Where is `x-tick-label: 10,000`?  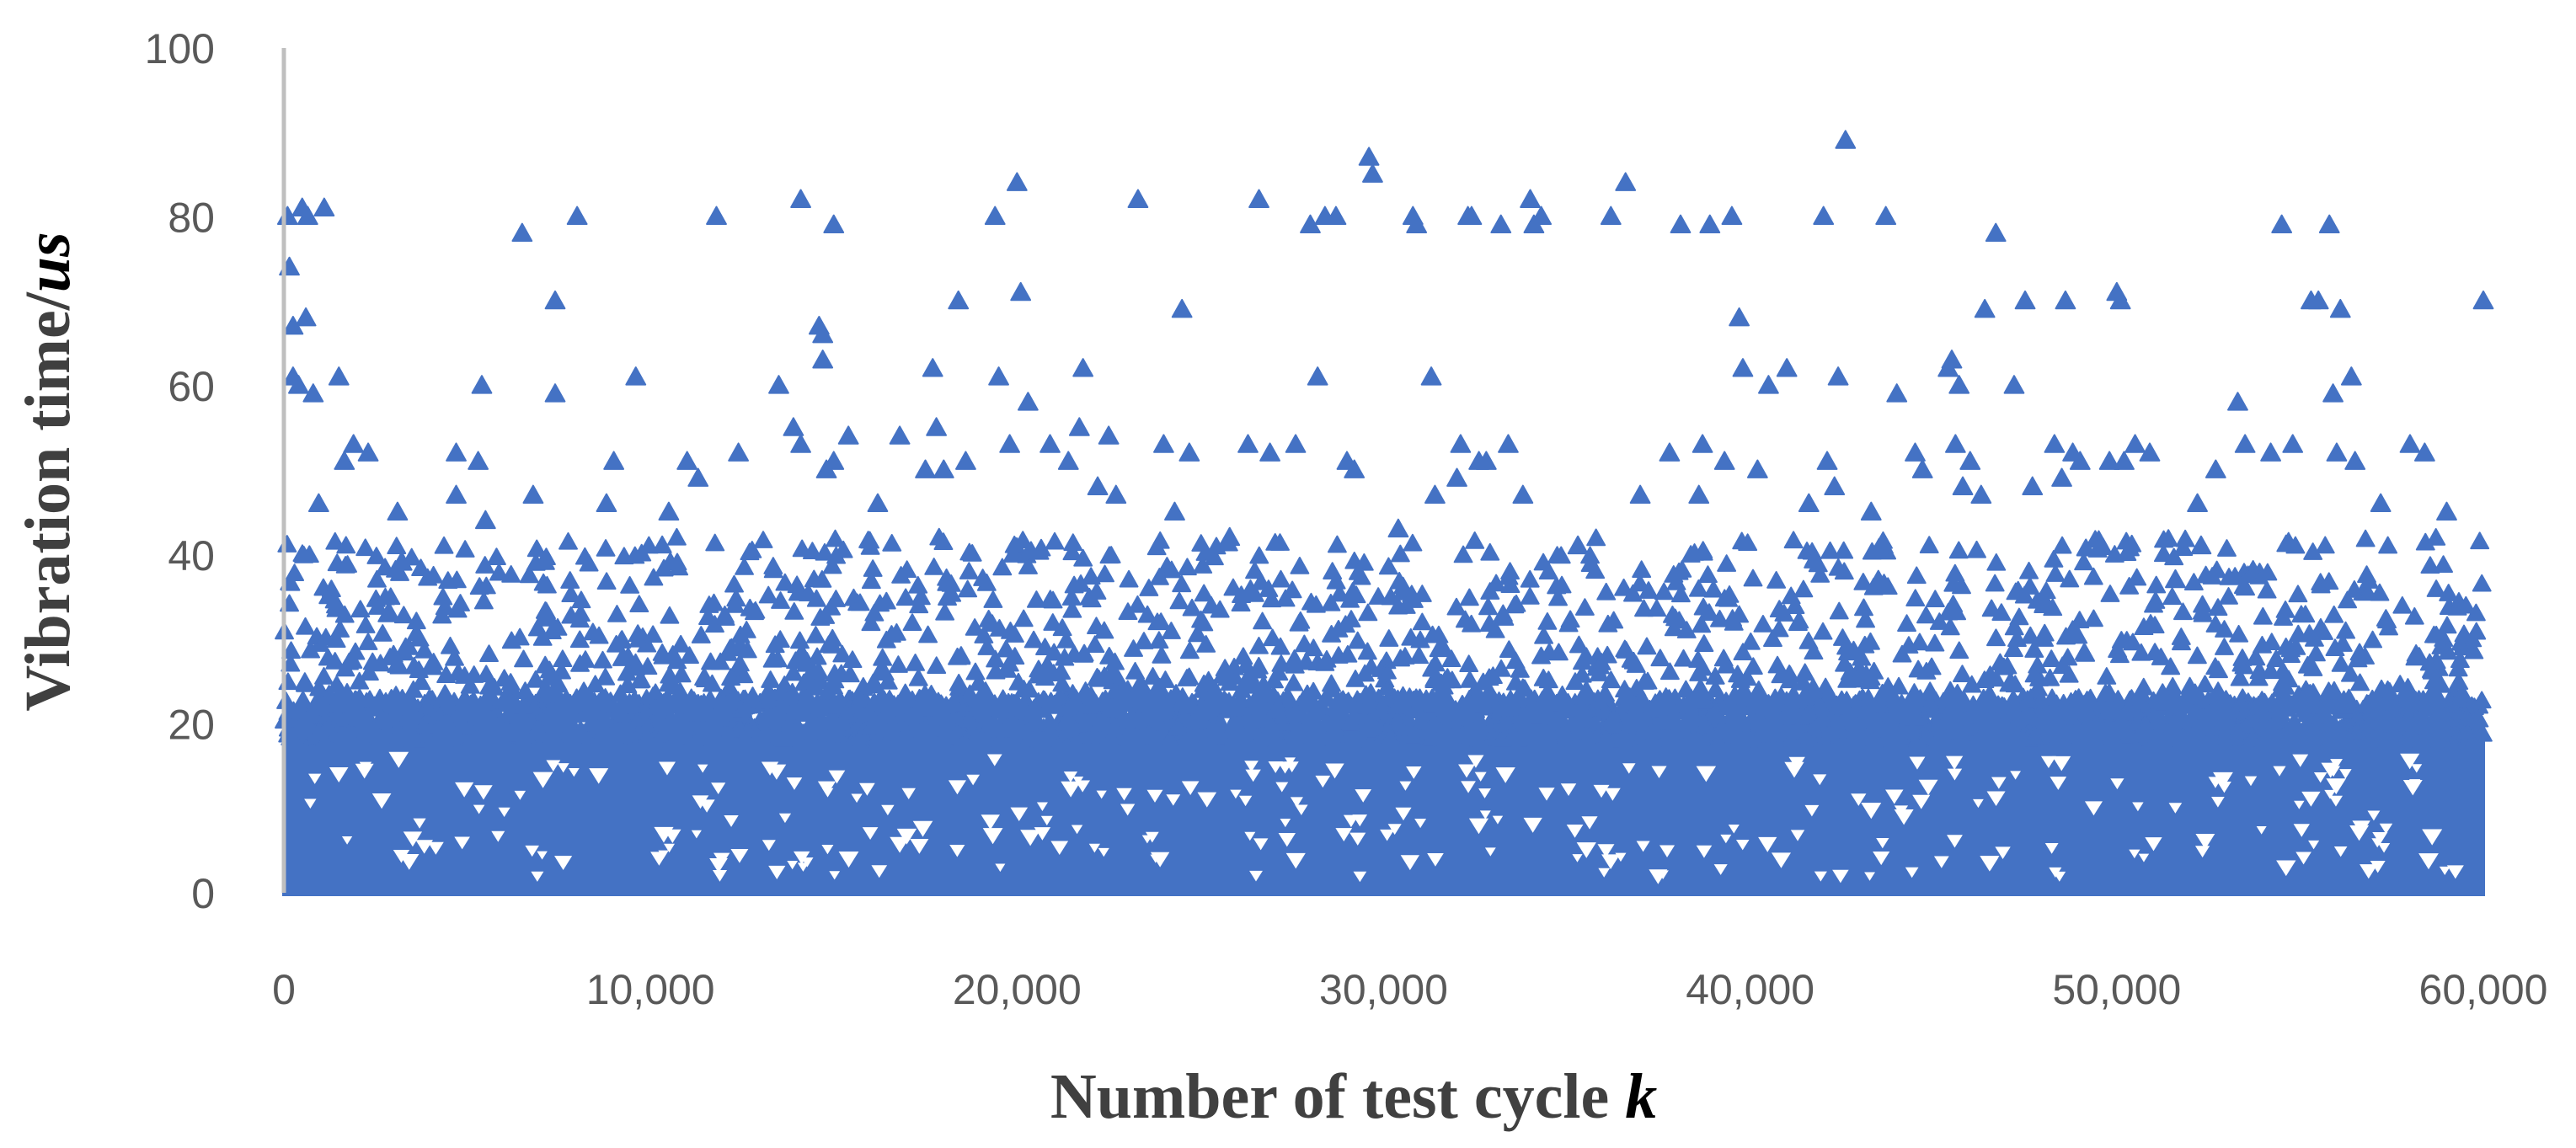 x-tick-label: 10,000 is located at coordinates (650, 989).